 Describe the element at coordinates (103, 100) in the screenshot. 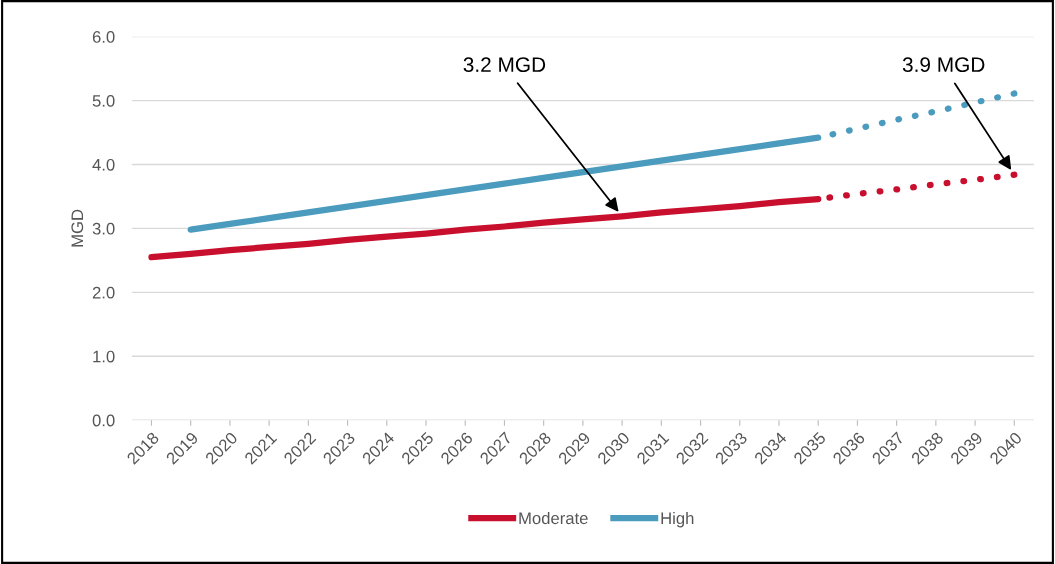

I see `y-tick-label: 5.0` at that location.